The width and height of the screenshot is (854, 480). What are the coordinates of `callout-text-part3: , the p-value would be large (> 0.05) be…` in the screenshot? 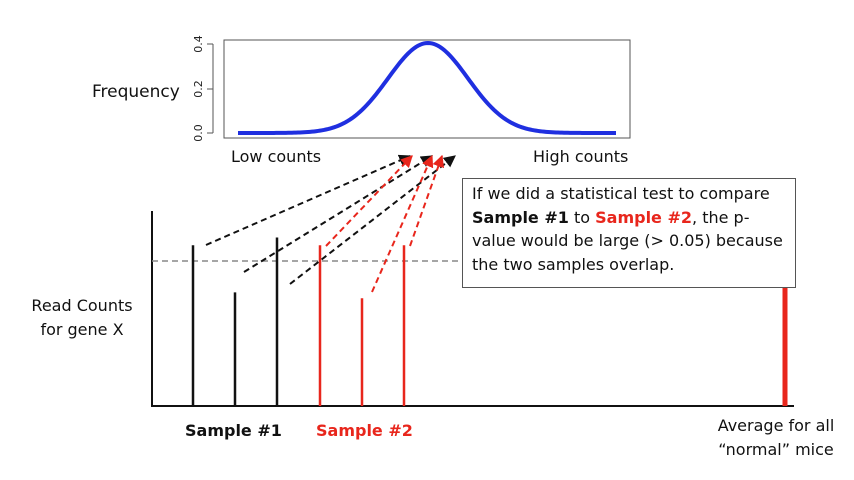 It's located at (627, 240).